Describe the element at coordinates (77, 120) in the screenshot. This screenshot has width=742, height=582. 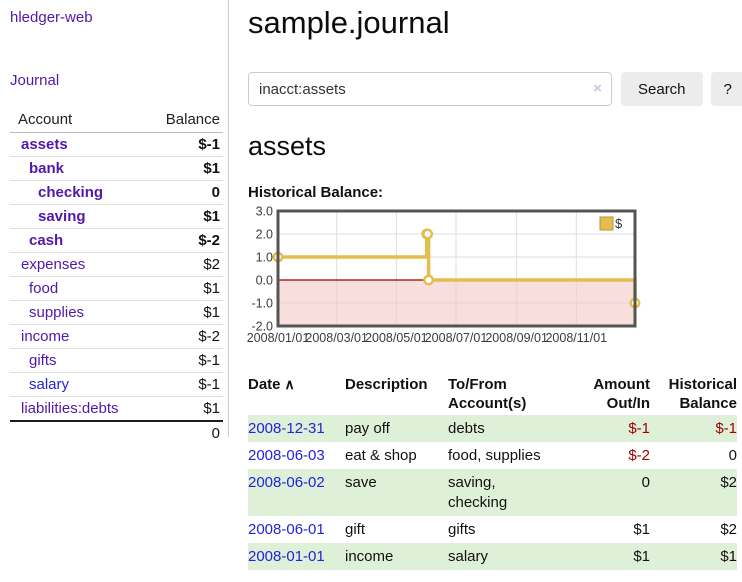
I see `accounts-header-account: Account` at that location.